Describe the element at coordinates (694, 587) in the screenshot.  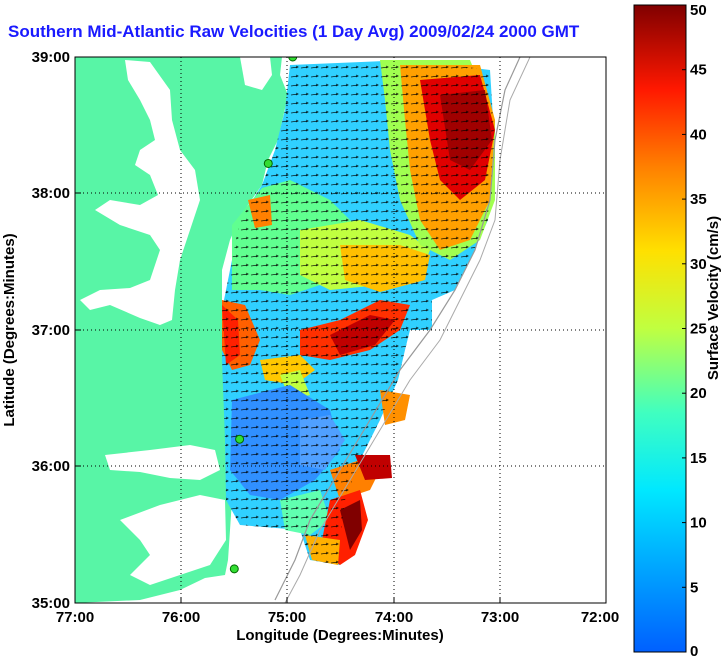
I see `colorbar-tick-label: 5` at that location.